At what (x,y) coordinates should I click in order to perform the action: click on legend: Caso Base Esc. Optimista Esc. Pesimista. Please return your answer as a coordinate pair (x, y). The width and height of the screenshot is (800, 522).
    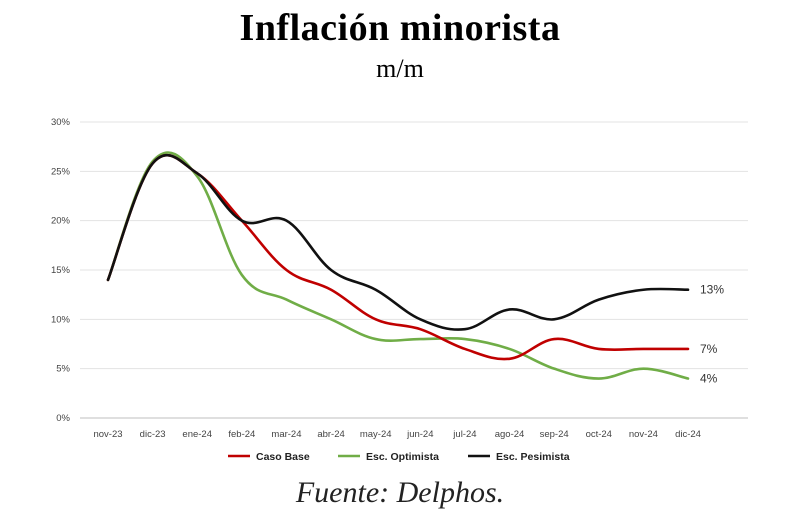
    Looking at the image, I should click on (399, 457).